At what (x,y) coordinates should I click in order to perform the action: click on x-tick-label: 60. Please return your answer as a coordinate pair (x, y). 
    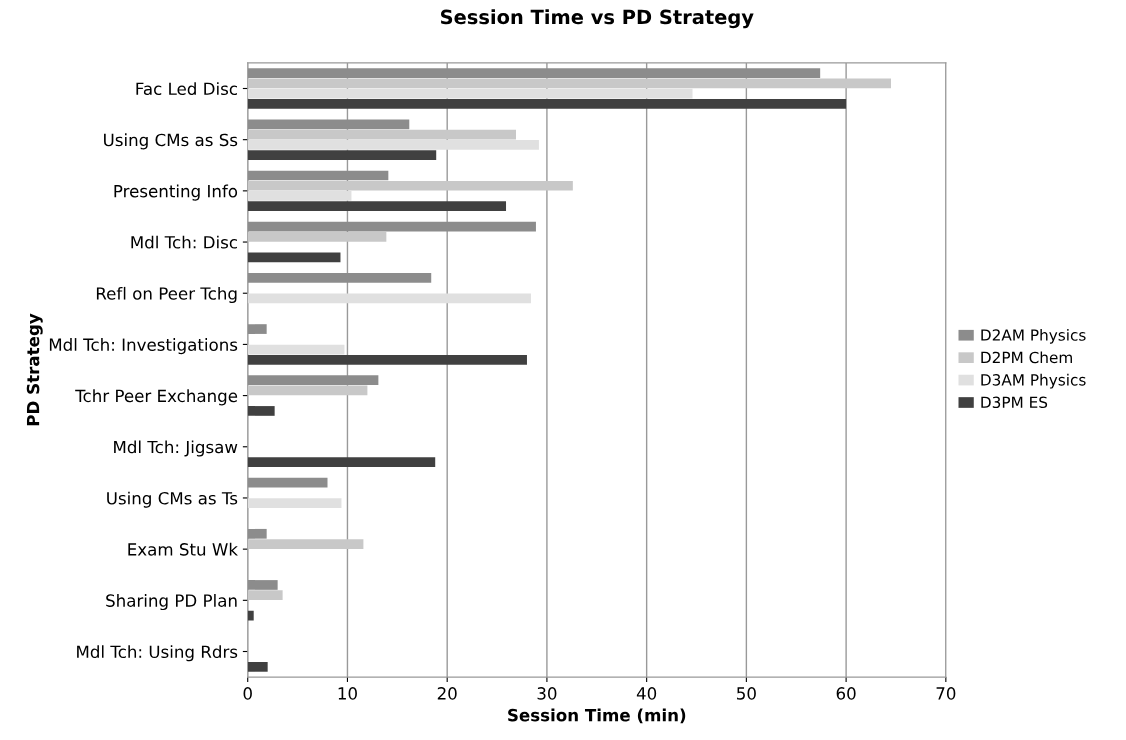
    Looking at the image, I should click on (846, 693).